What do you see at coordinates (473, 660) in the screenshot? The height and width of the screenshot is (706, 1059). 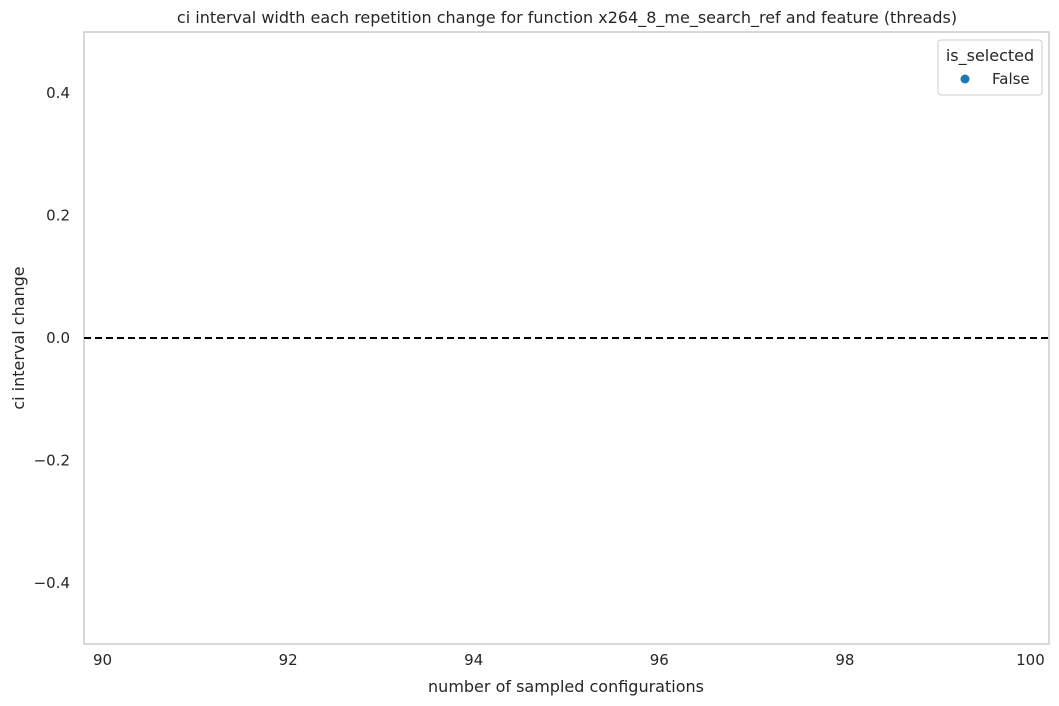 I see `x-tick-label: 94` at bounding box center [473, 660].